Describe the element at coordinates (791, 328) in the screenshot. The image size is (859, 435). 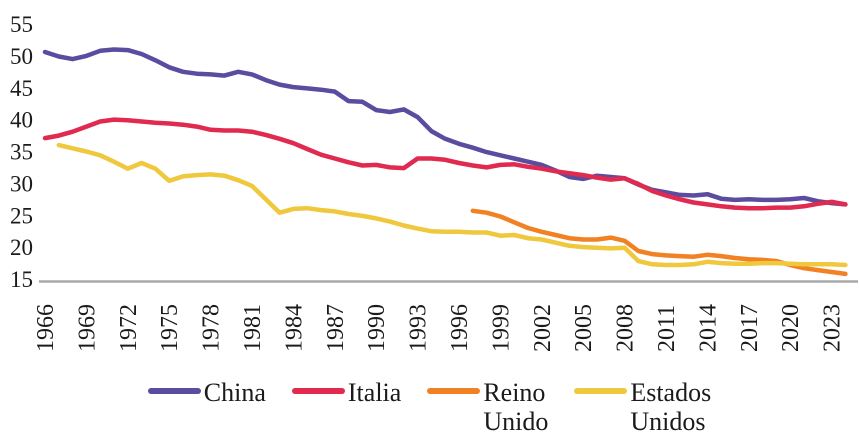
I see `x-axis-tick-label: 2020` at that location.